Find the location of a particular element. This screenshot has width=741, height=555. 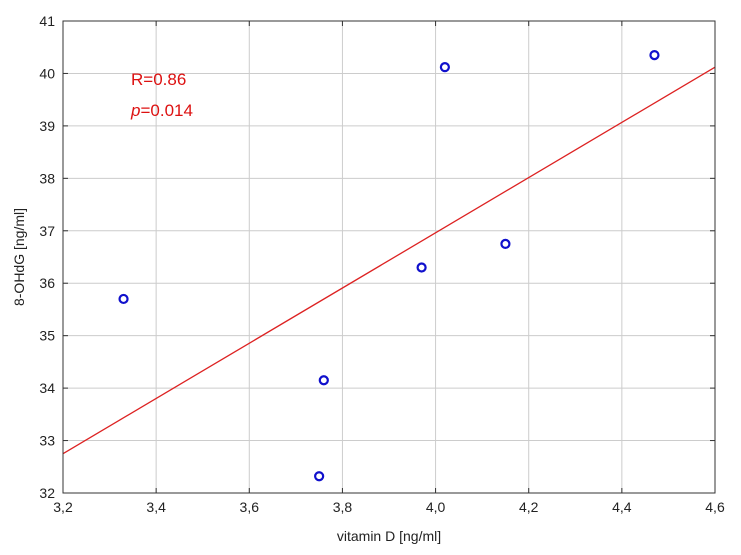

y-tick-label: 36 is located at coordinates (47, 283).